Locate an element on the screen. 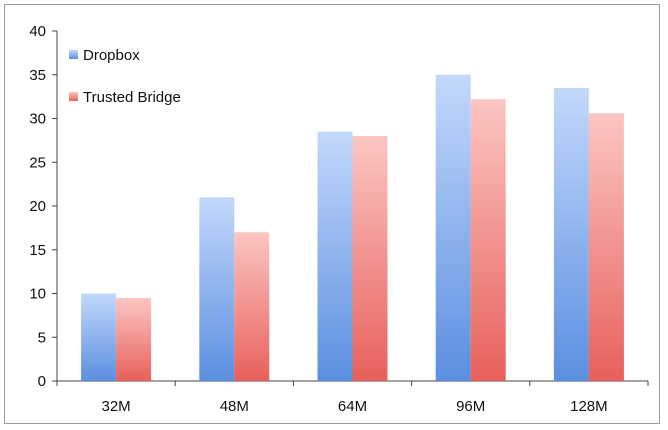  y-axis: 0 5 10 15 20 25 30 35 40 is located at coordinates (43, 206).